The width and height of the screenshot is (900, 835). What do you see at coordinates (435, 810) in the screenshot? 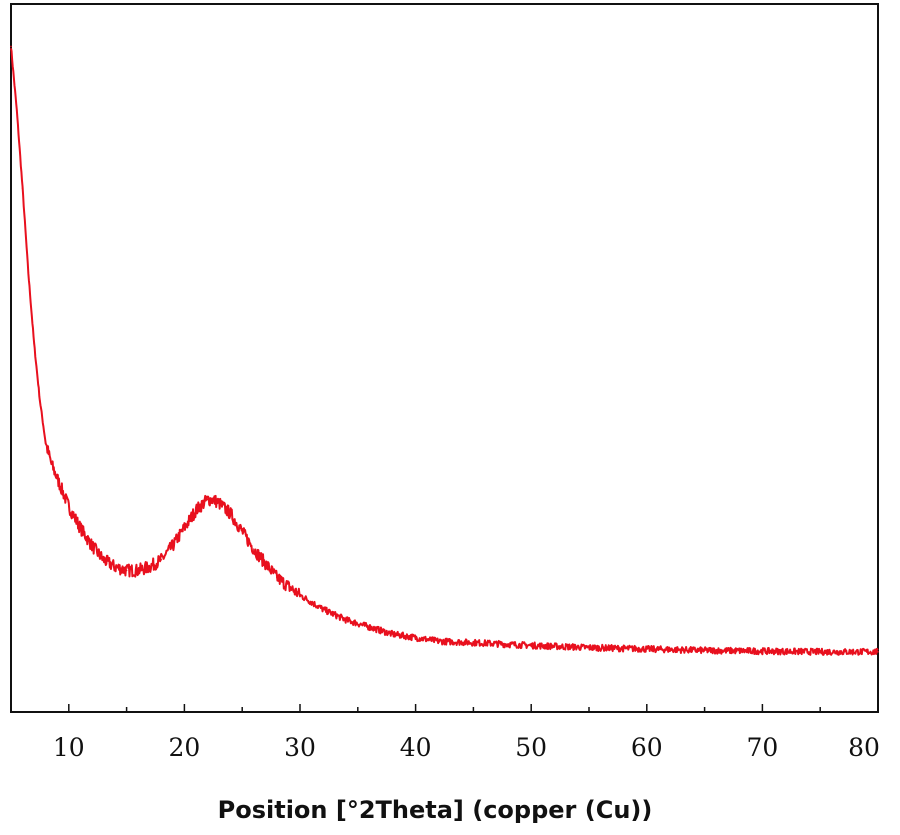
I see `x-axis-title: Position [°2Theta] (copper (Cu))` at bounding box center [435, 810].